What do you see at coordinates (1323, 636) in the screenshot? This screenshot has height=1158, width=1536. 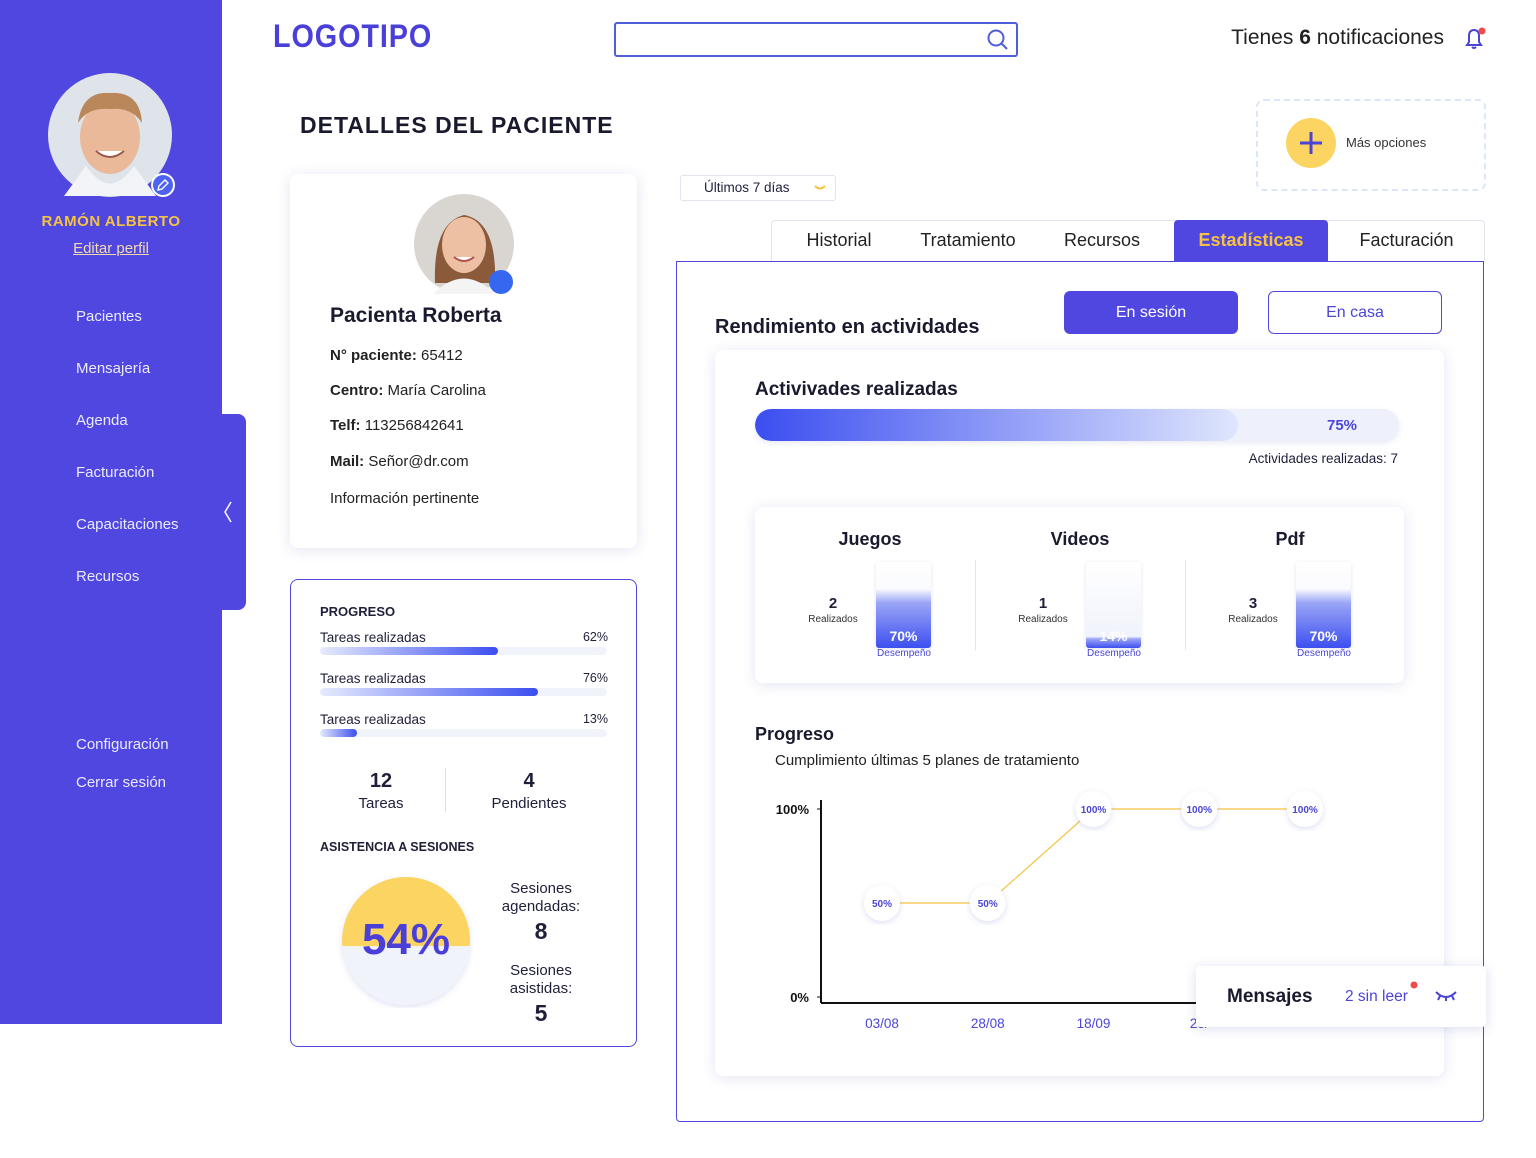 I see `performance-label: 70%` at bounding box center [1323, 636].